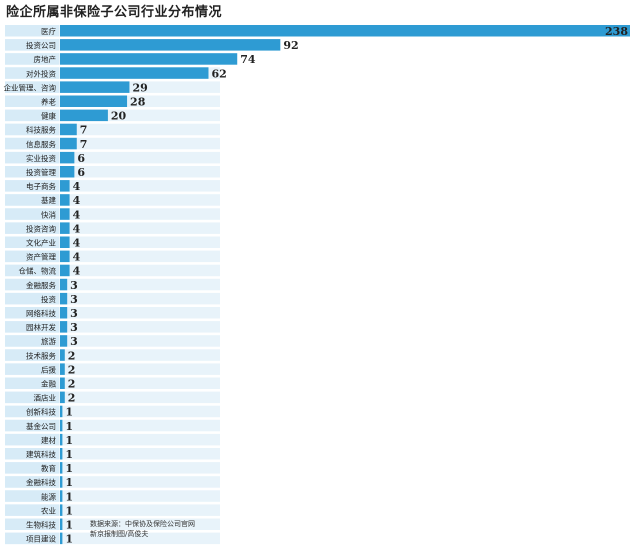 This screenshot has height=549, width=640. Describe the element at coordinates (48, 384) in the screenshot. I see `category-label: 金融` at that location.